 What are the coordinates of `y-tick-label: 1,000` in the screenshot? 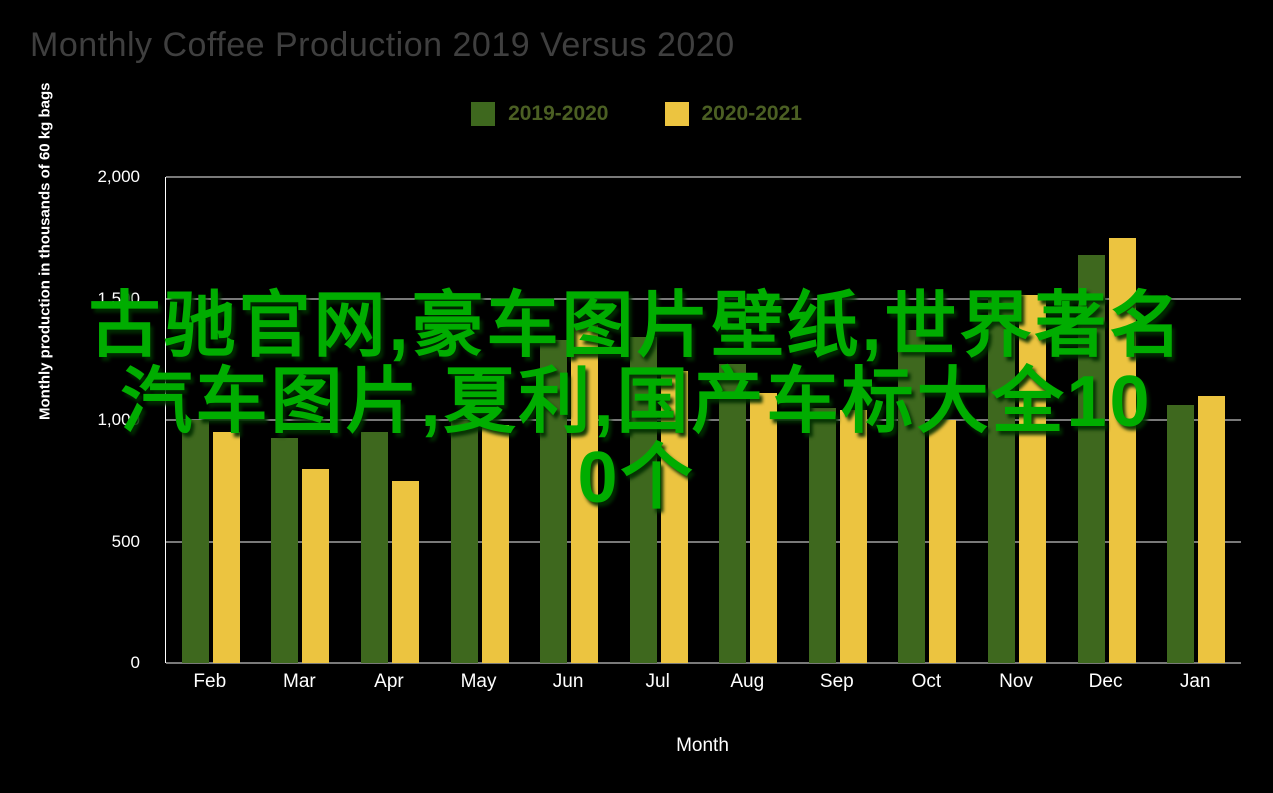 It's located at (118, 419).